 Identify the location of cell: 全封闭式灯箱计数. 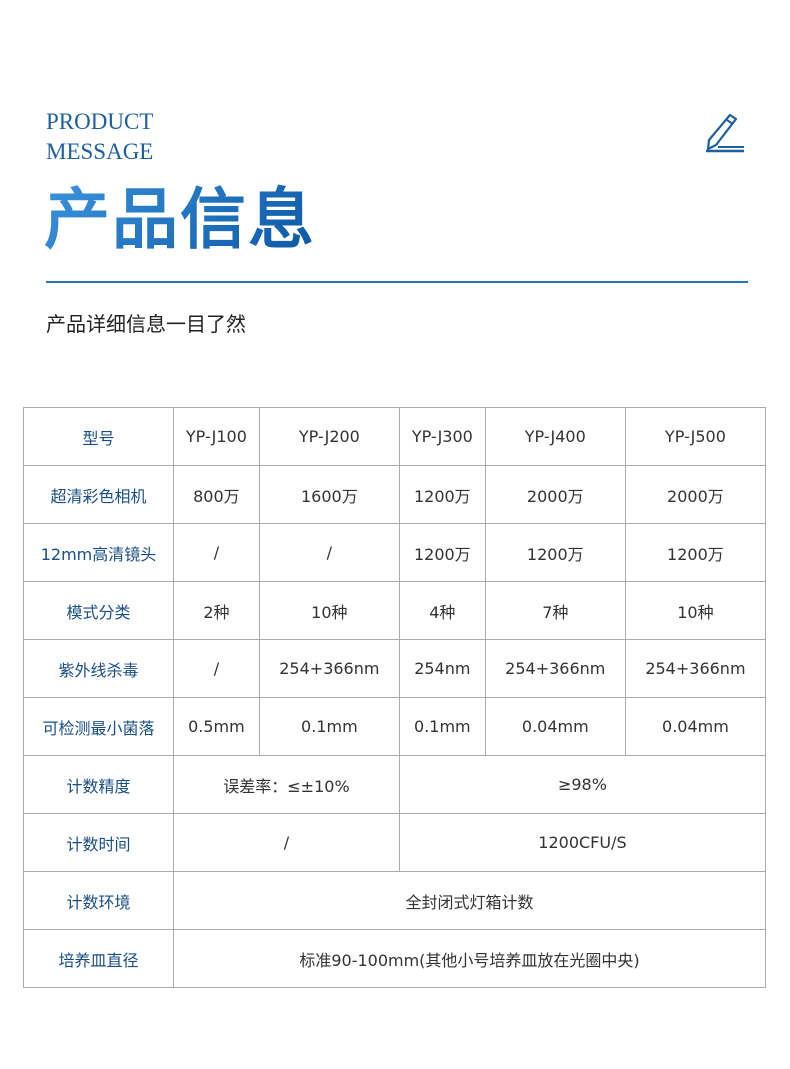
(469, 900).